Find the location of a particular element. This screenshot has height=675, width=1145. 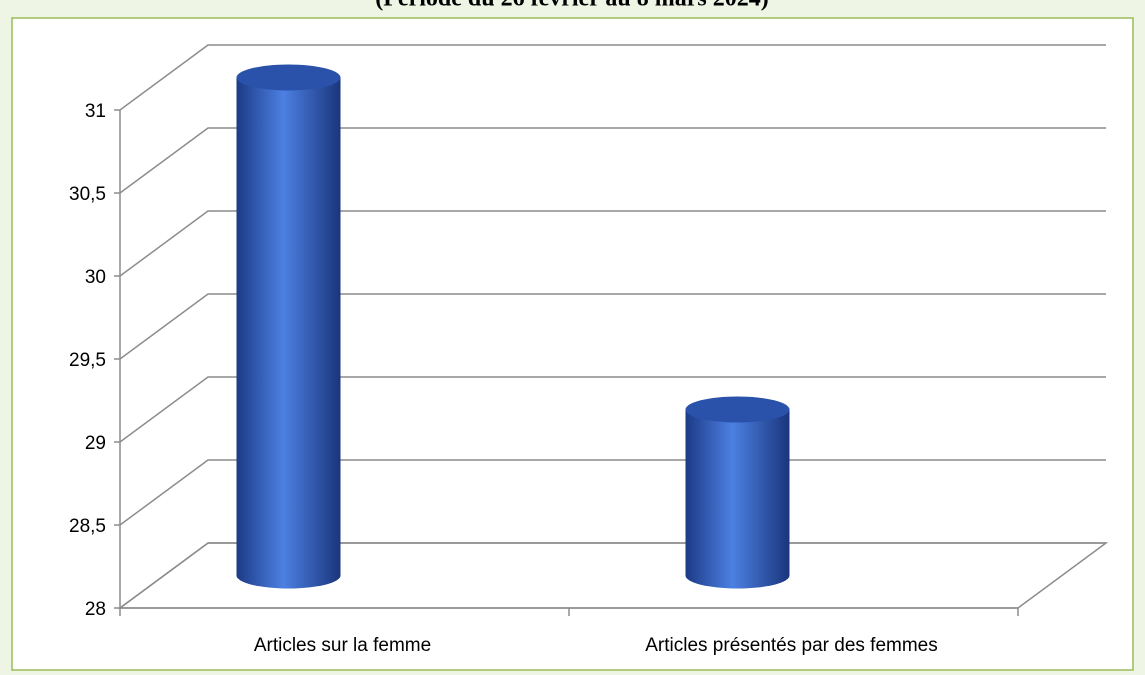

x-tick-label: Articles sur la femme is located at coordinates (342, 645).